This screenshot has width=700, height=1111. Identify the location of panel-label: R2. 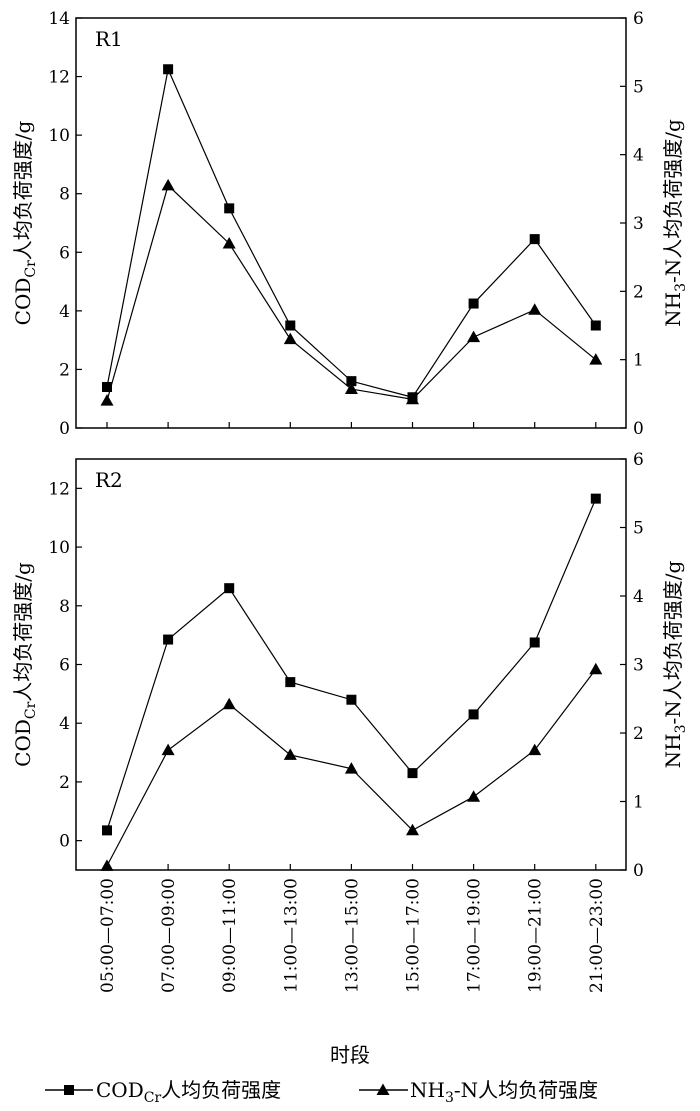
(109, 480).